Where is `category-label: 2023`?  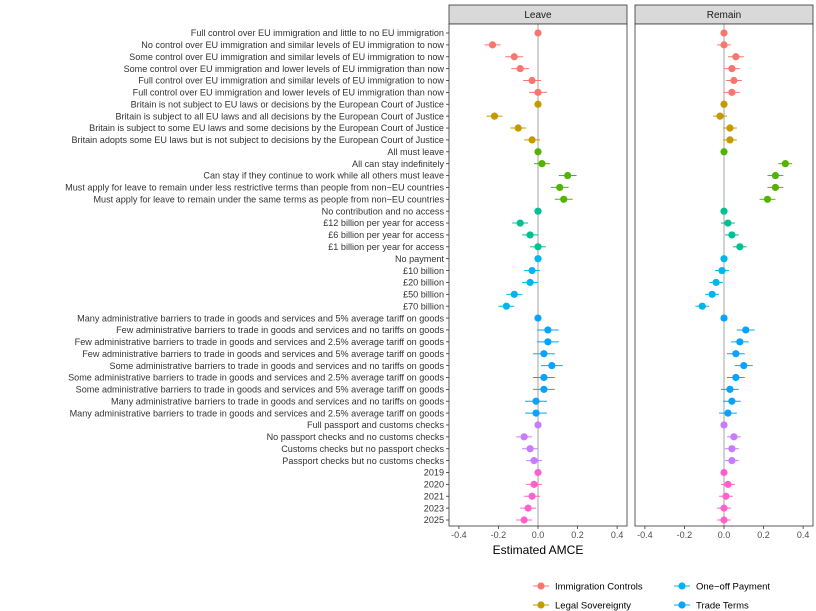
category-label: 2023 is located at coordinates (434, 508).